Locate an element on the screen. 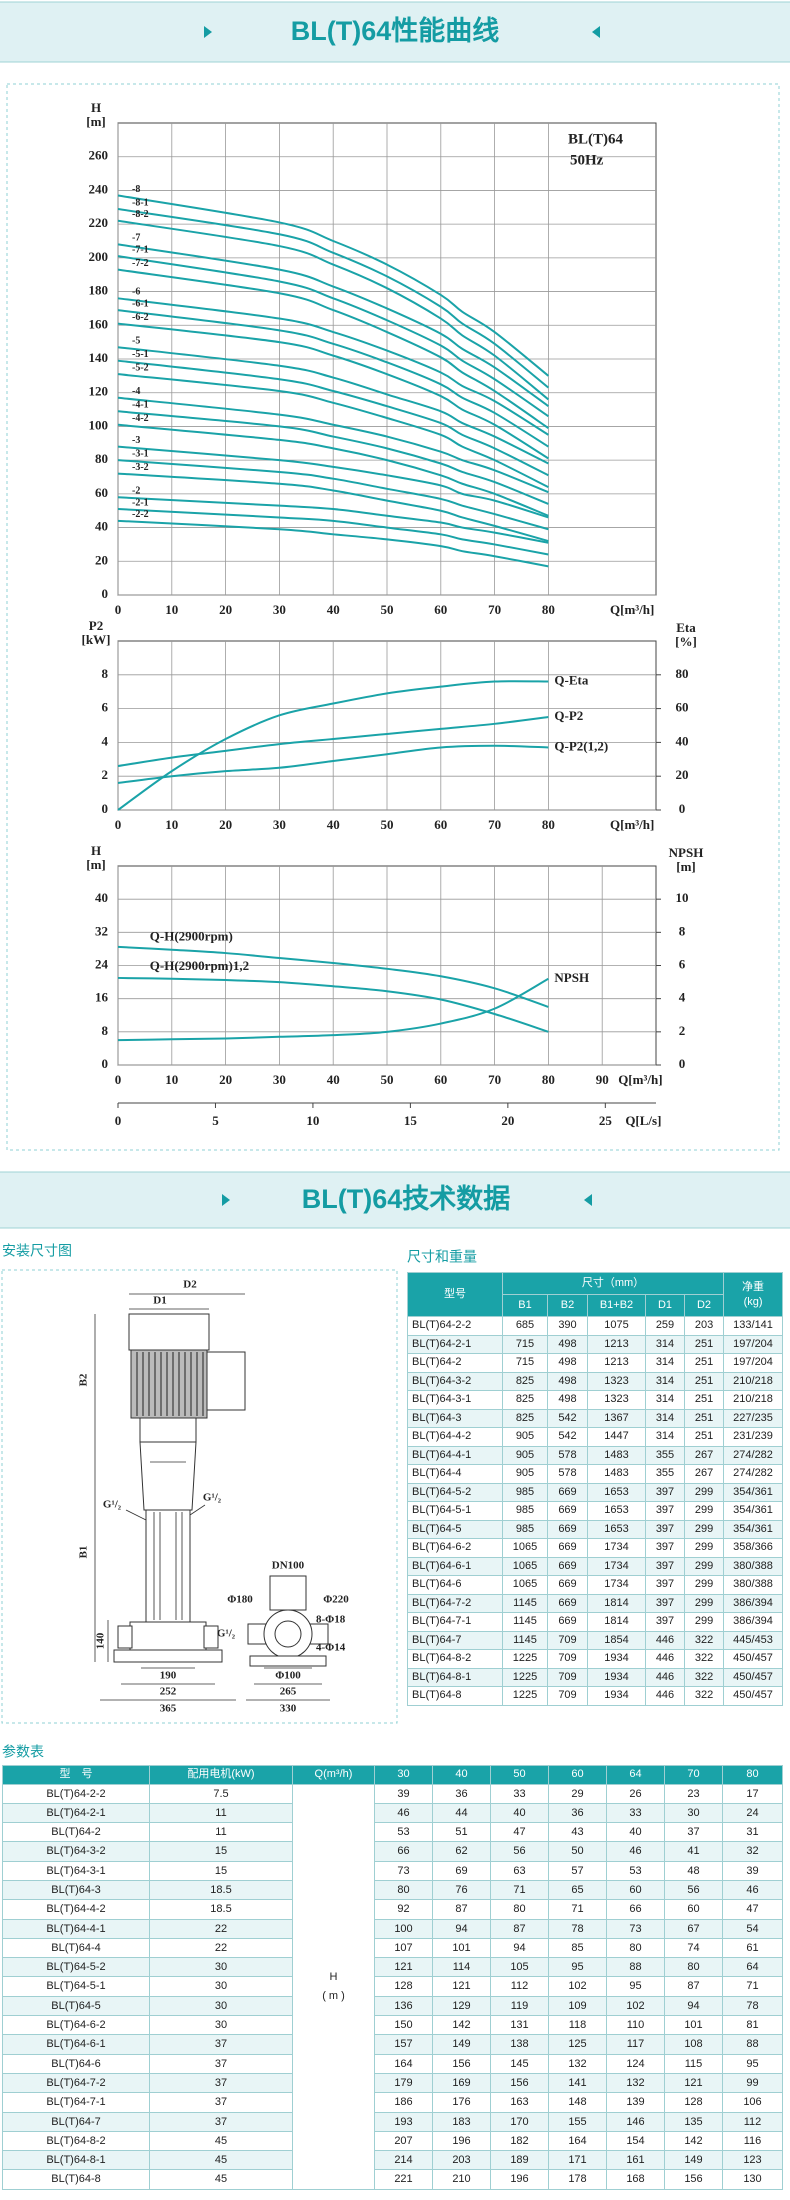 The height and width of the screenshot is (2200, 790). header-cell: 50 is located at coordinates (519, 1775).